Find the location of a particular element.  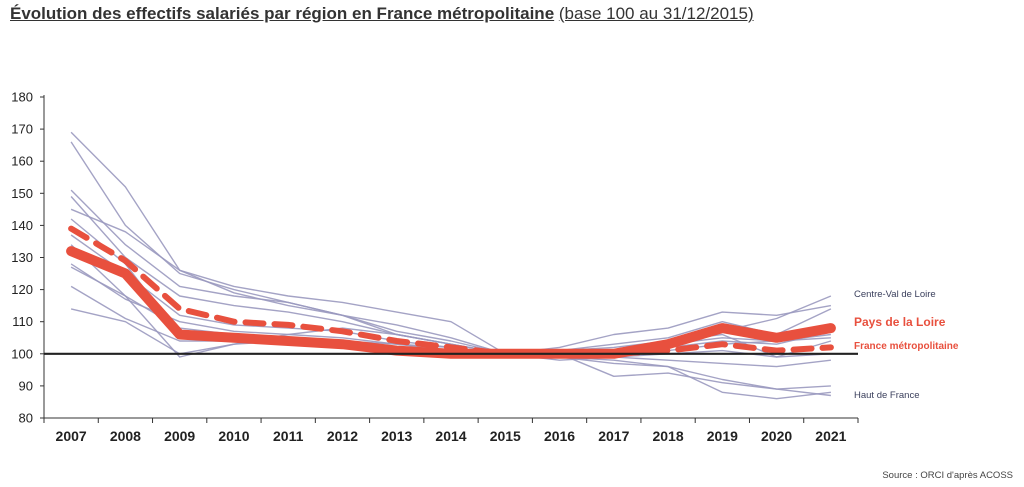

x-tick-label: 2008 is located at coordinates (125, 436).